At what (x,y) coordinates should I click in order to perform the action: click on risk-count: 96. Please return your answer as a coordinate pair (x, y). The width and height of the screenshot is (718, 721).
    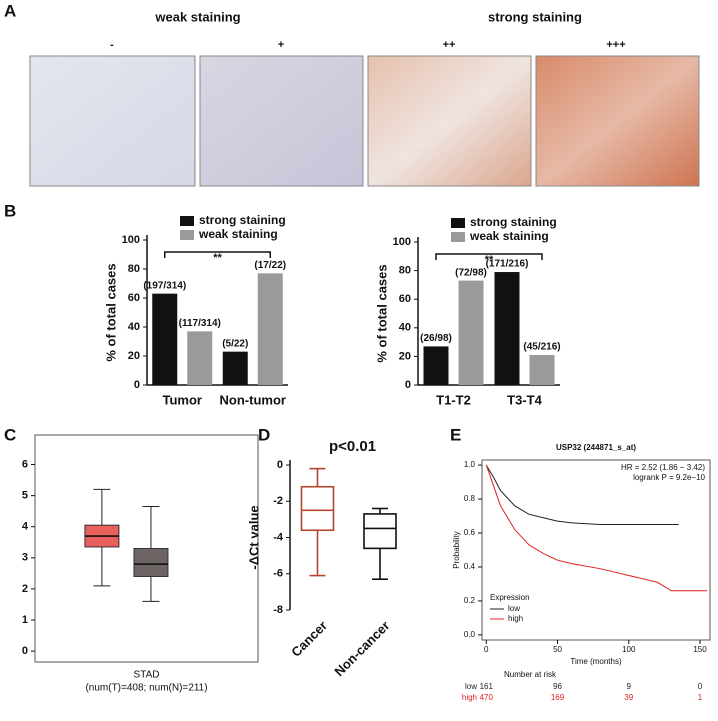
    Looking at the image, I should click on (557, 686).